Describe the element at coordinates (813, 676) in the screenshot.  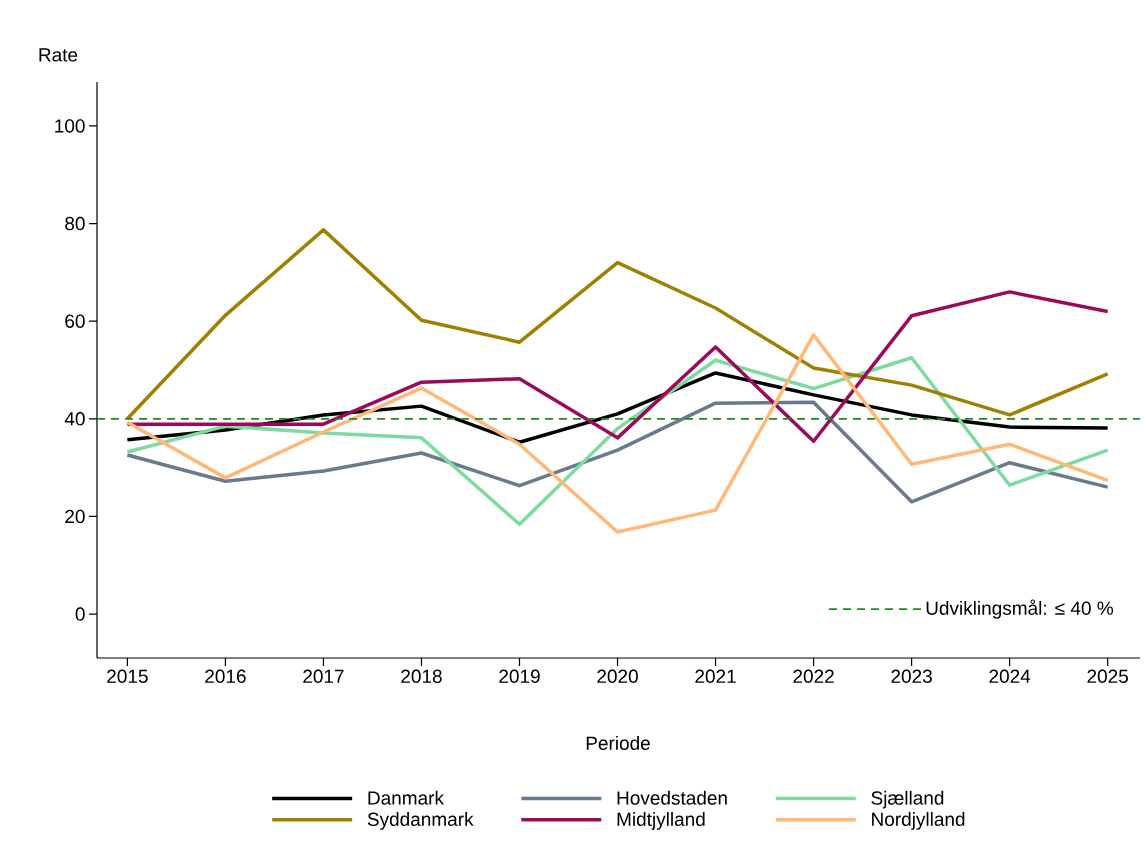
I see `x-tick-label: 2022` at that location.